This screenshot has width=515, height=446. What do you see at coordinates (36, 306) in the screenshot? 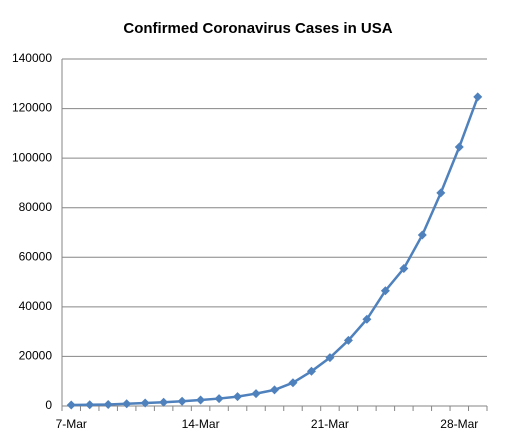
I see `y-tick-label: 40000` at bounding box center [36, 306].